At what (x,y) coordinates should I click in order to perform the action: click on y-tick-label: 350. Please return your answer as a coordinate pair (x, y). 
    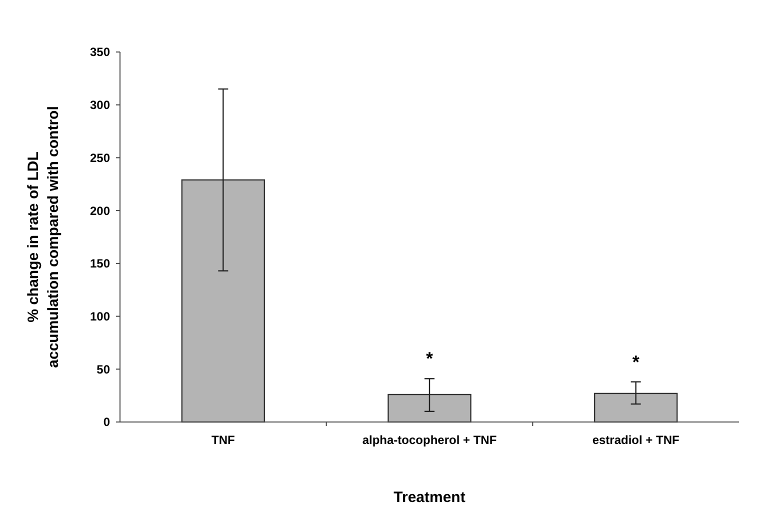
    Looking at the image, I should click on (100, 52).